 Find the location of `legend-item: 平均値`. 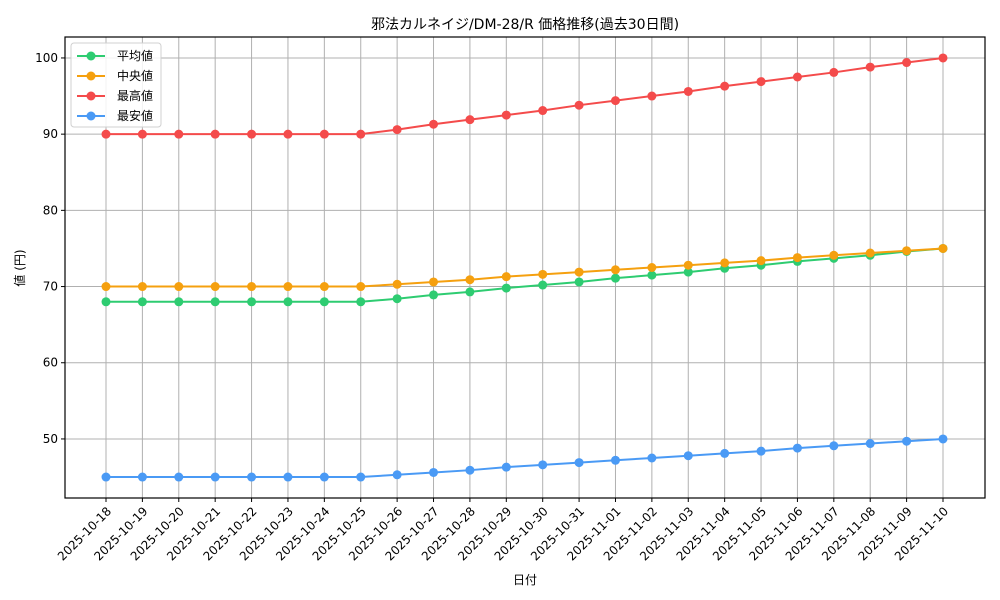

legend-item: 平均値 is located at coordinates (115, 55).